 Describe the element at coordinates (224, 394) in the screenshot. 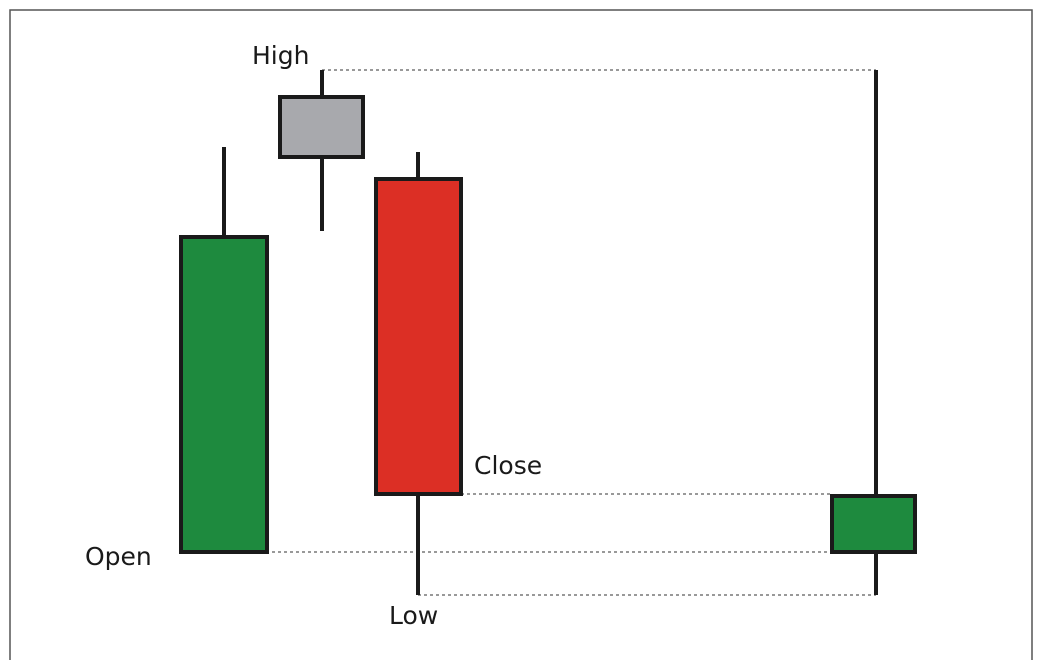

I see `green-candle-left-body` at that location.